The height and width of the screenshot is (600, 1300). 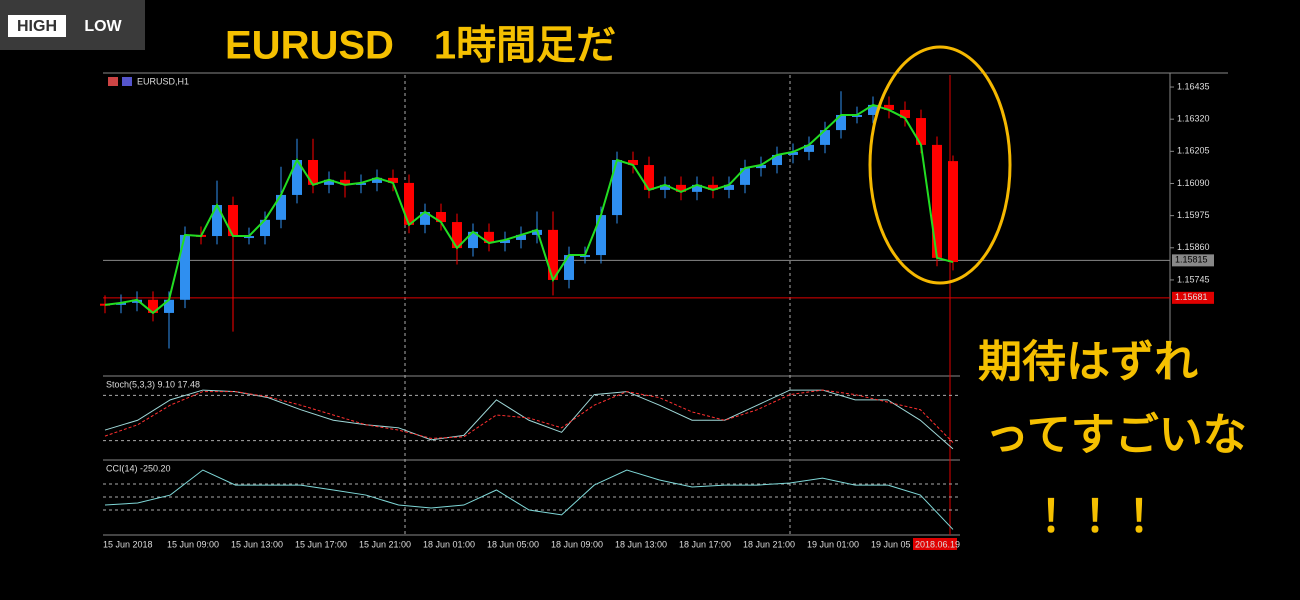 What do you see at coordinates (193, 544) in the screenshot?
I see `x-tick-label: 15 Jun 09:00` at bounding box center [193, 544].